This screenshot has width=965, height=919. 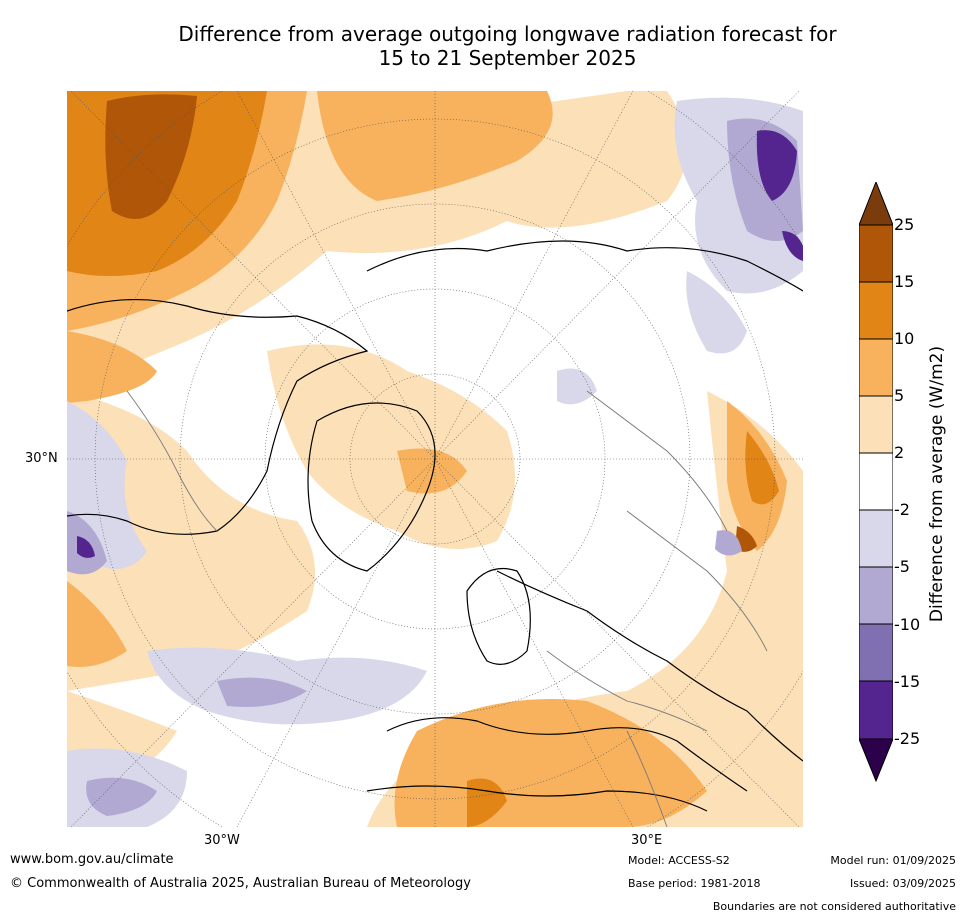 I want to click on website-link: www.bom.gov.au/climate, so click(x=92, y=859).